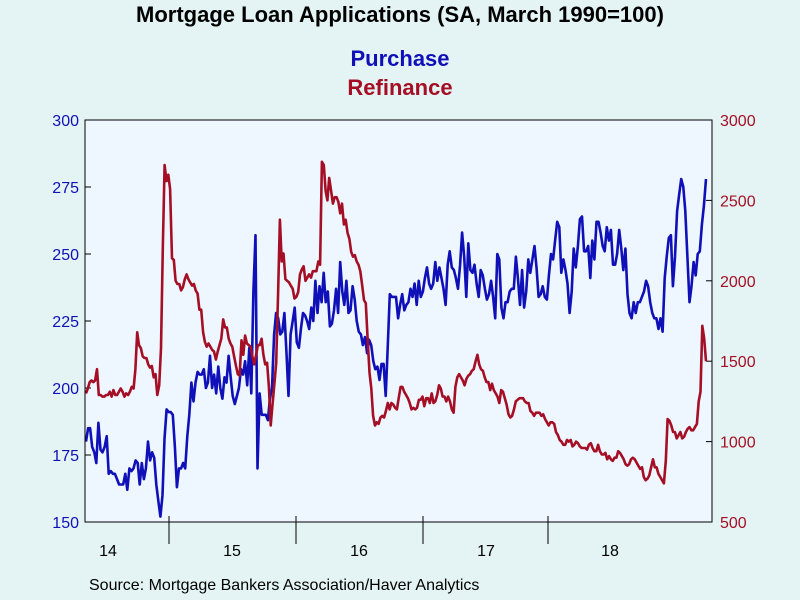 The height and width of the screenshot is (600, 800). What do you see at coordinates (738, 121) in the screenshot?
I see `right-axis-tick-label: 3000` at bounding box center [738, 121].